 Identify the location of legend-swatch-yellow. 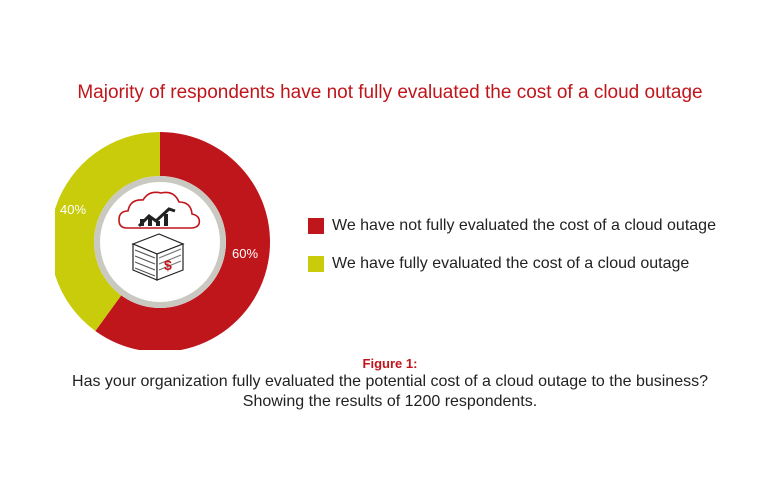
(316, 264).